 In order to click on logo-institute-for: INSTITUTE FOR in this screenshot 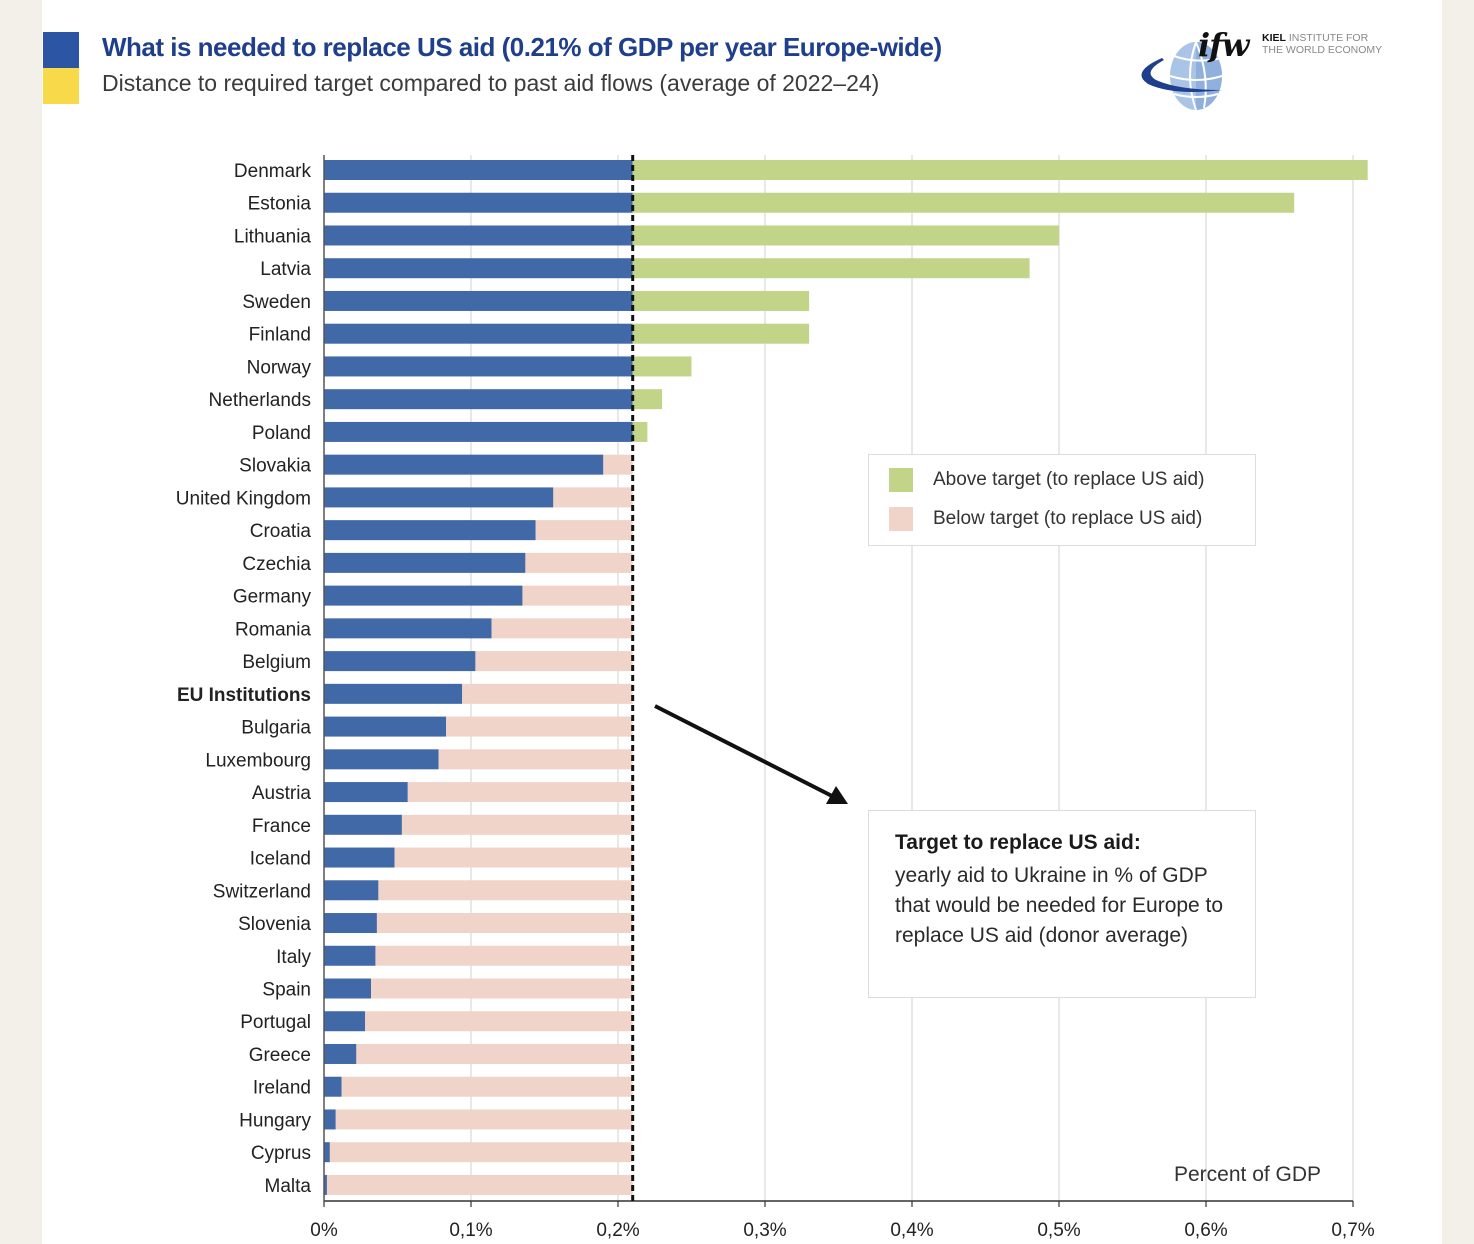, I will do `click(1328, 38)`.